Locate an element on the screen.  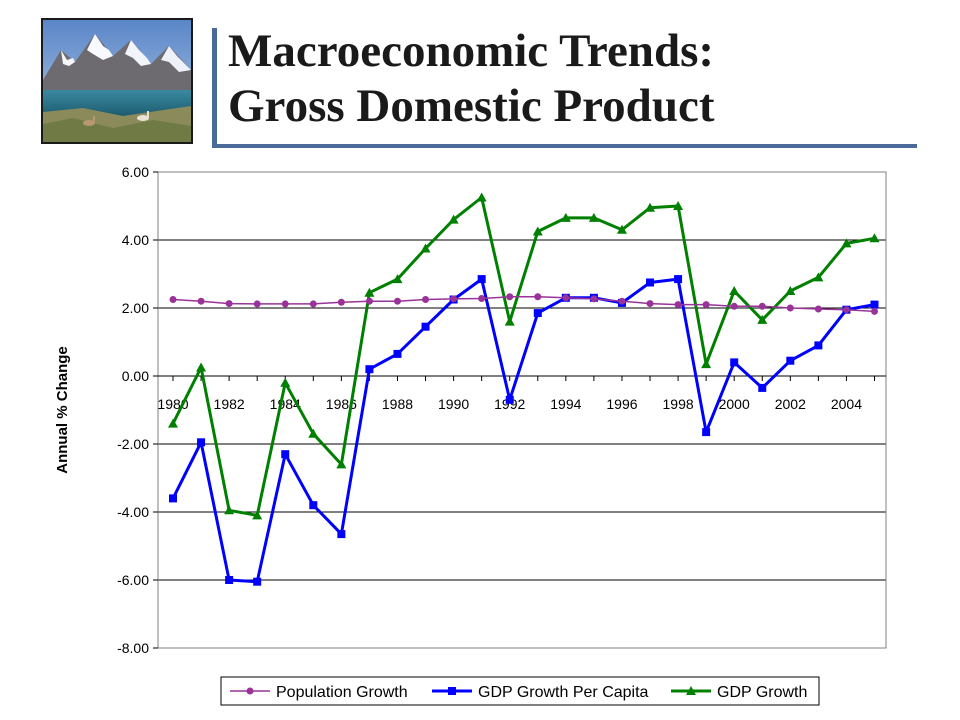
x-tick-label: 1992 is located at coordinates (509, 404).